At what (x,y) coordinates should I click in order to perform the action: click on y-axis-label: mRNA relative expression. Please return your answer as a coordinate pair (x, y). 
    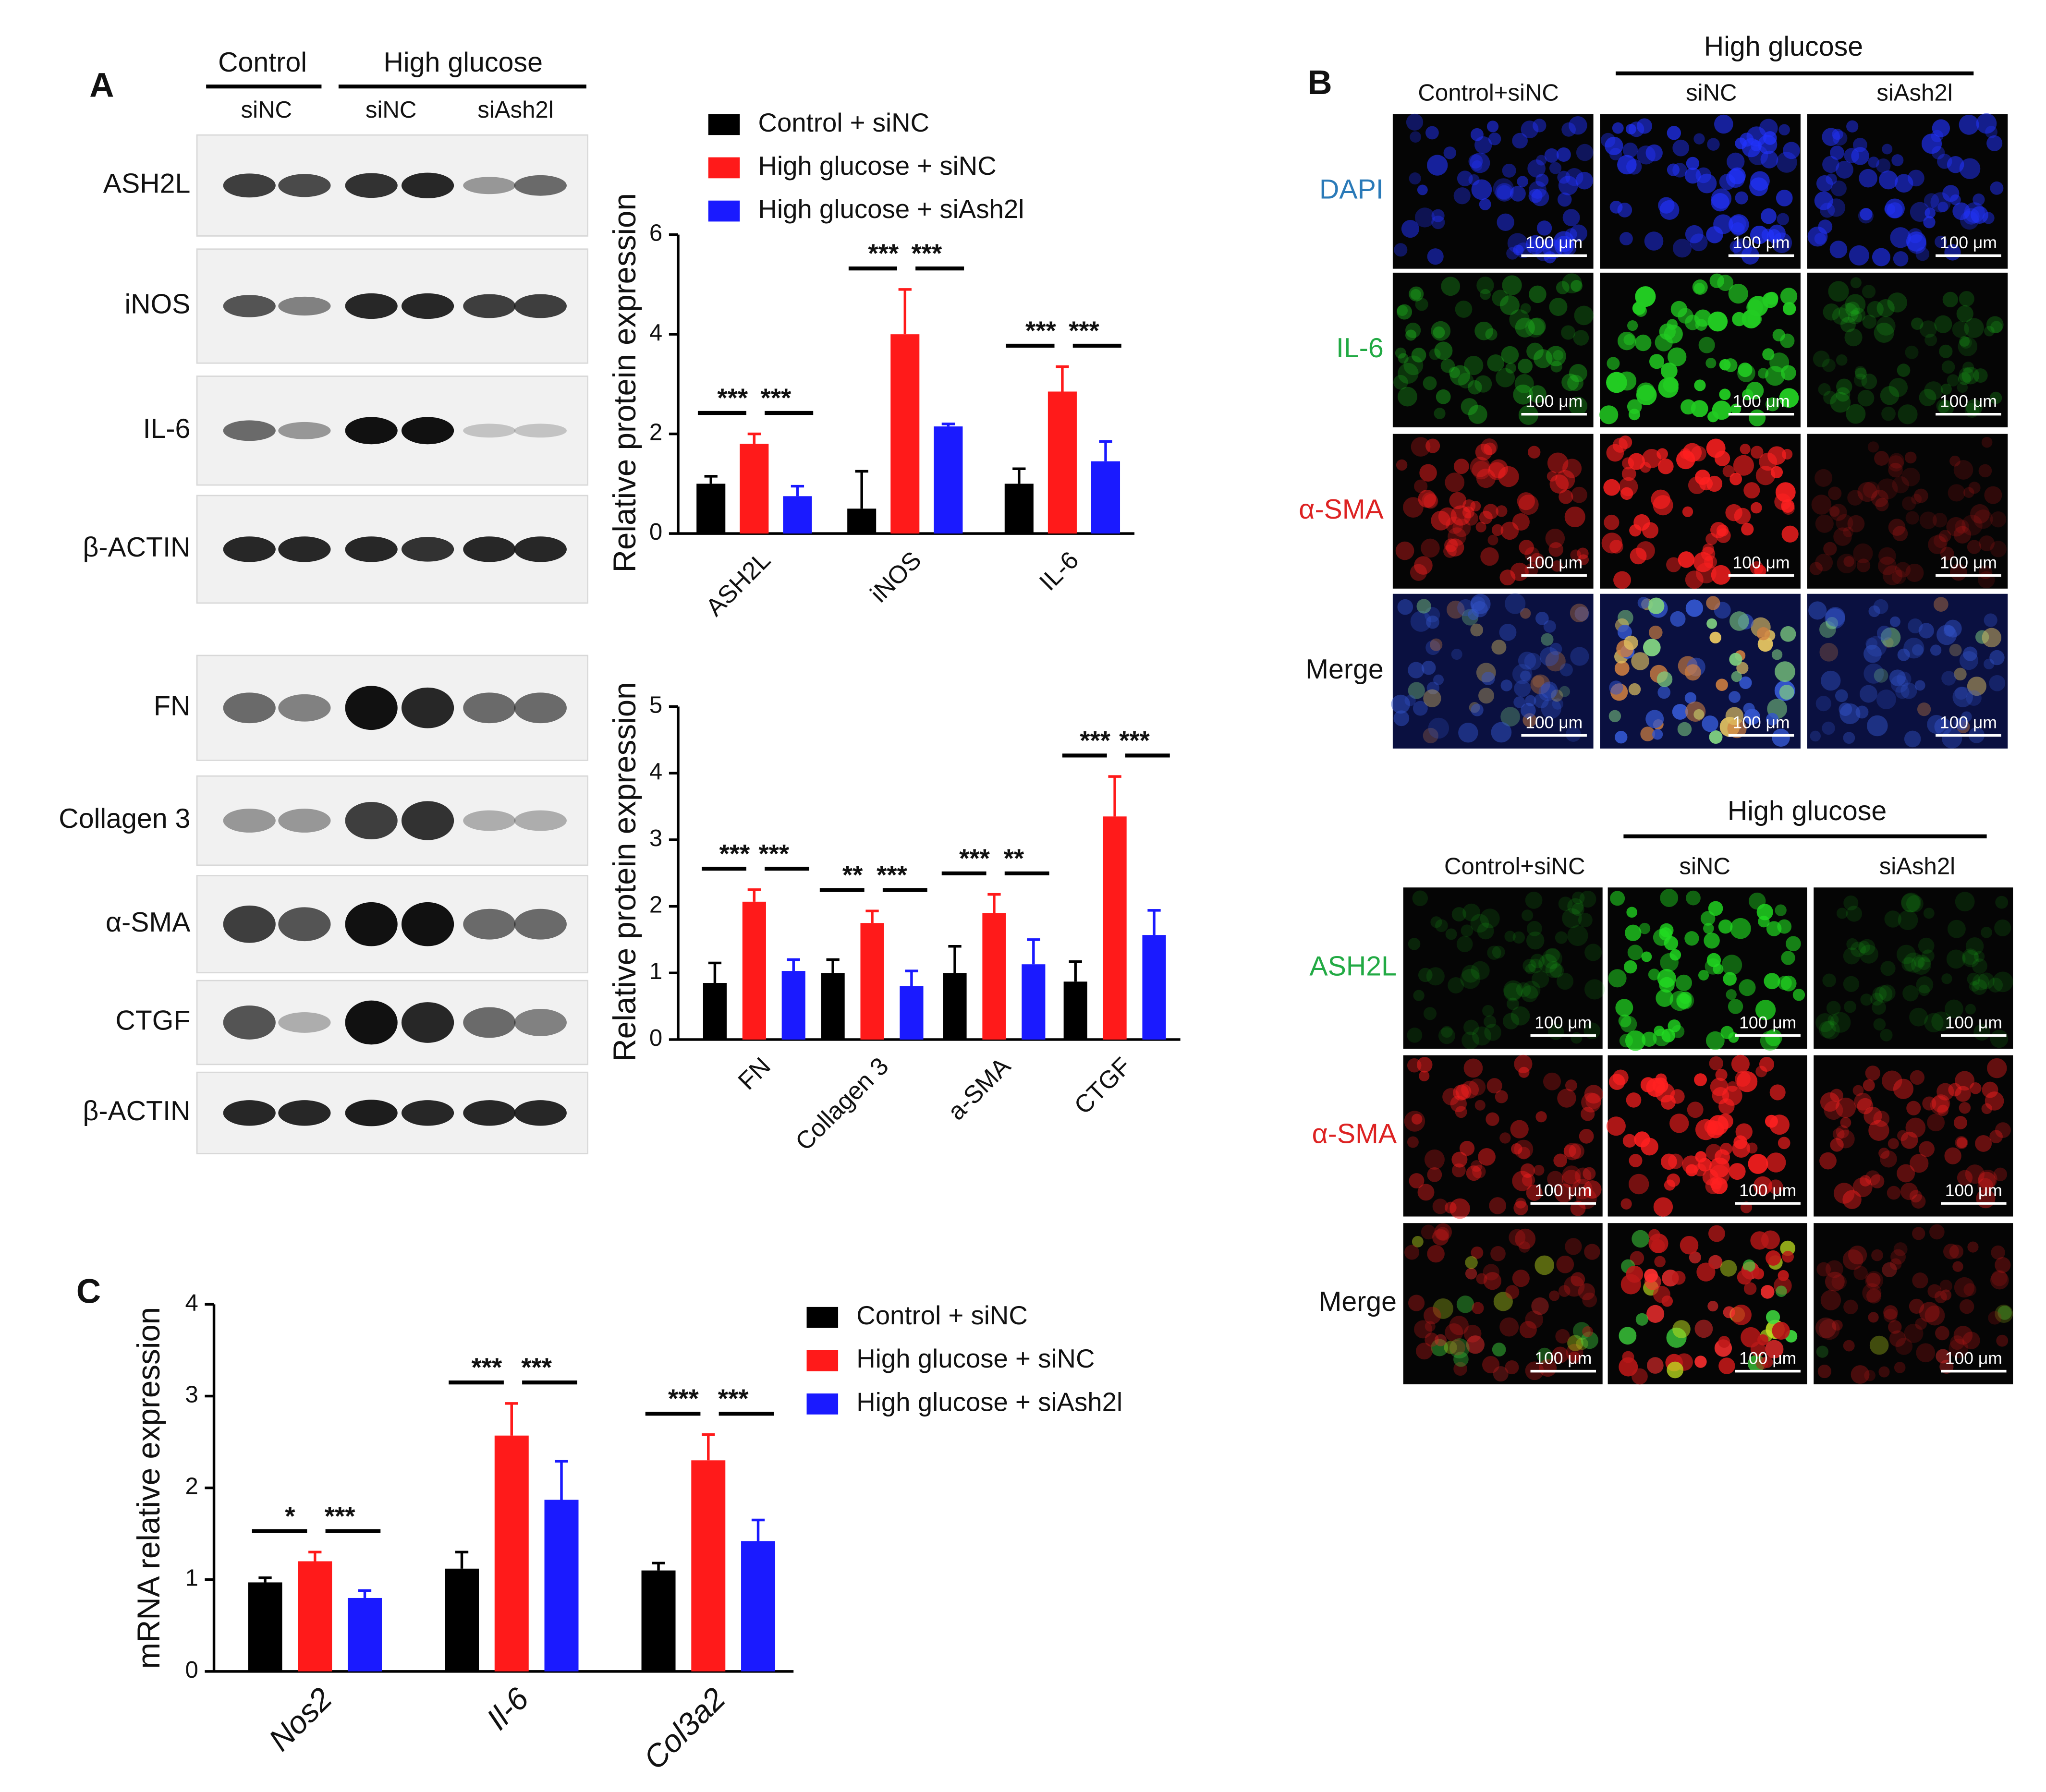
    Looking at the image, I should click on (148, 1488).